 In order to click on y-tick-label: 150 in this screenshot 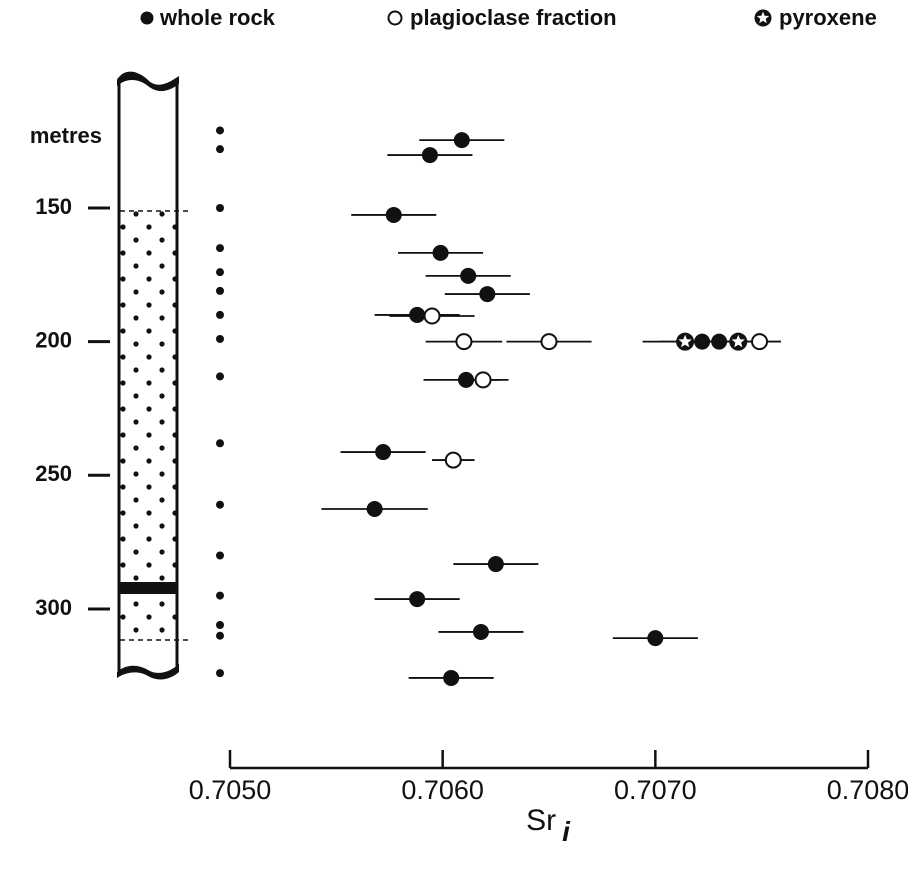, I will do `click(53, 206)`.